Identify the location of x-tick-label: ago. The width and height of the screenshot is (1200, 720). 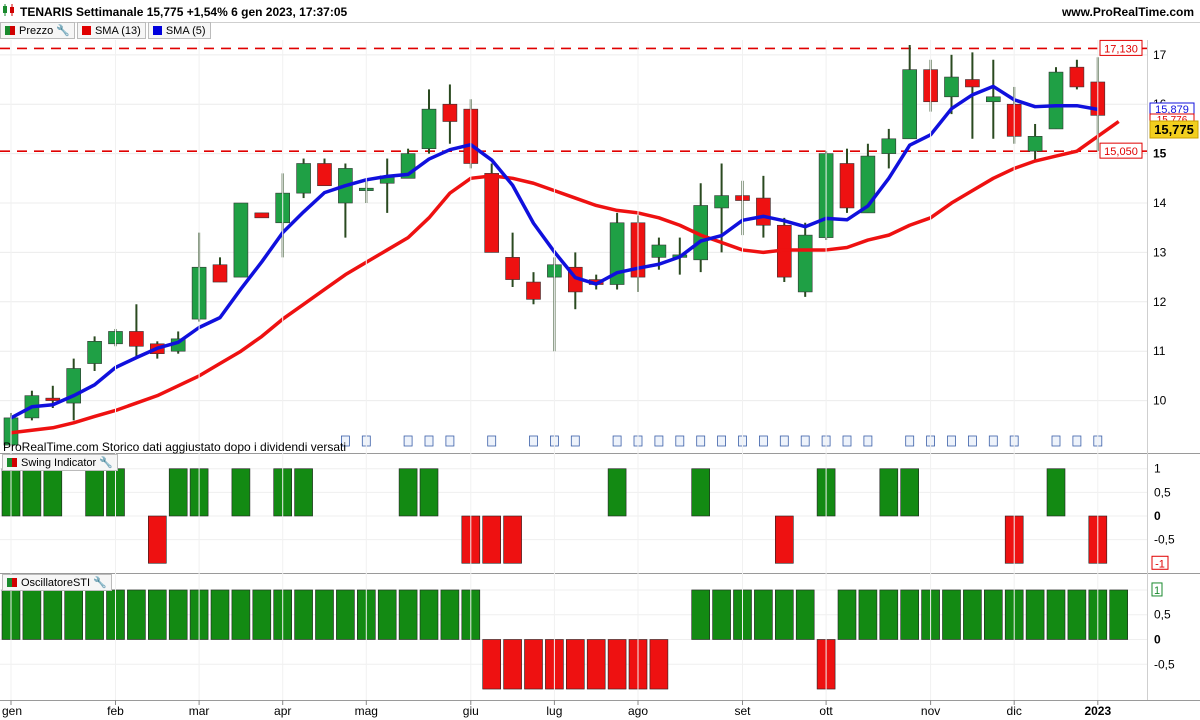
(638, 711).